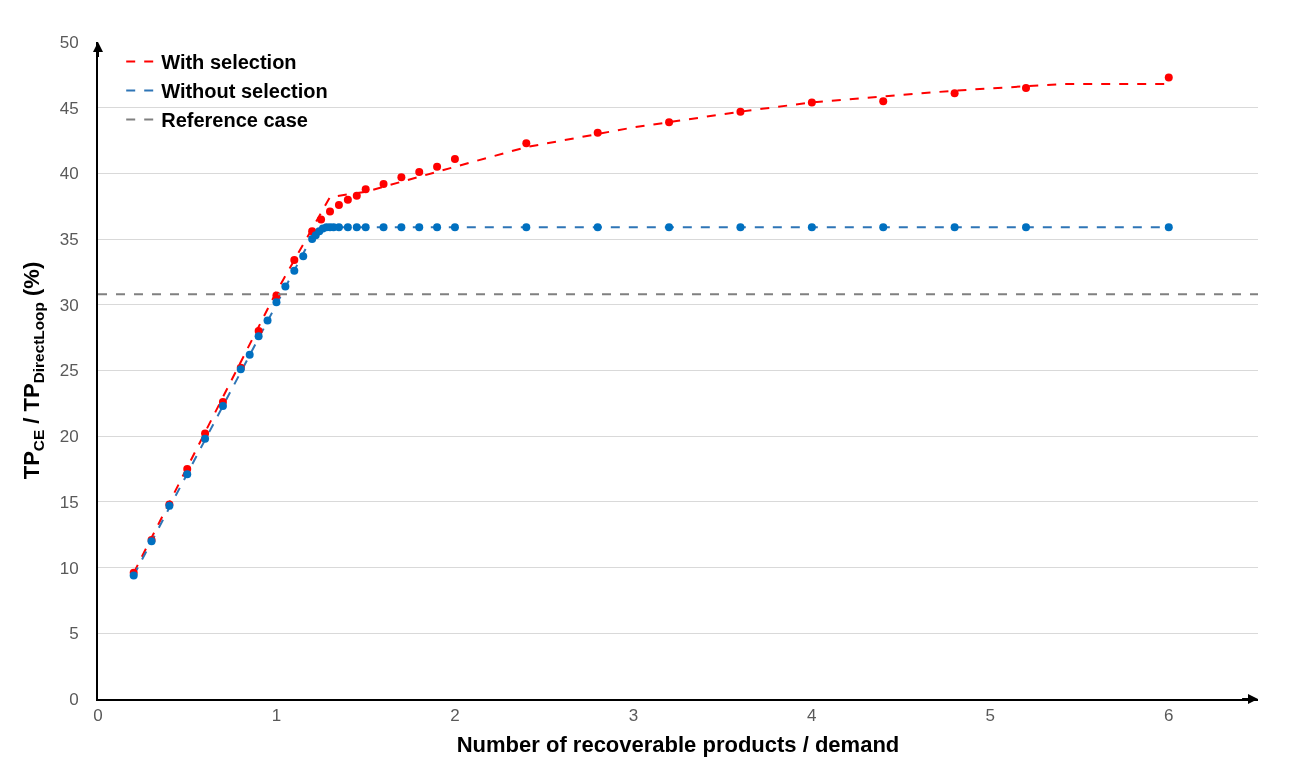  I want to click on y-tick-label: 30, so click(69, 305).